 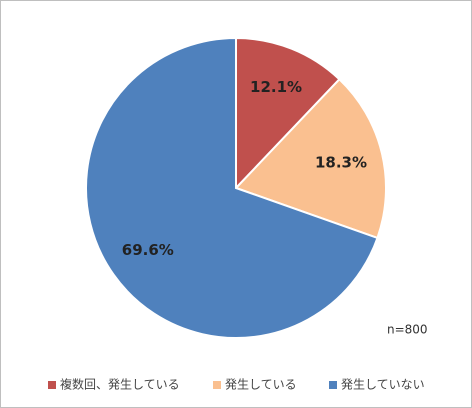 What do you see at coordinates (261, 385) in the screenshot?
I see `legend-label: 発生している` at bounding box center [261, 385].